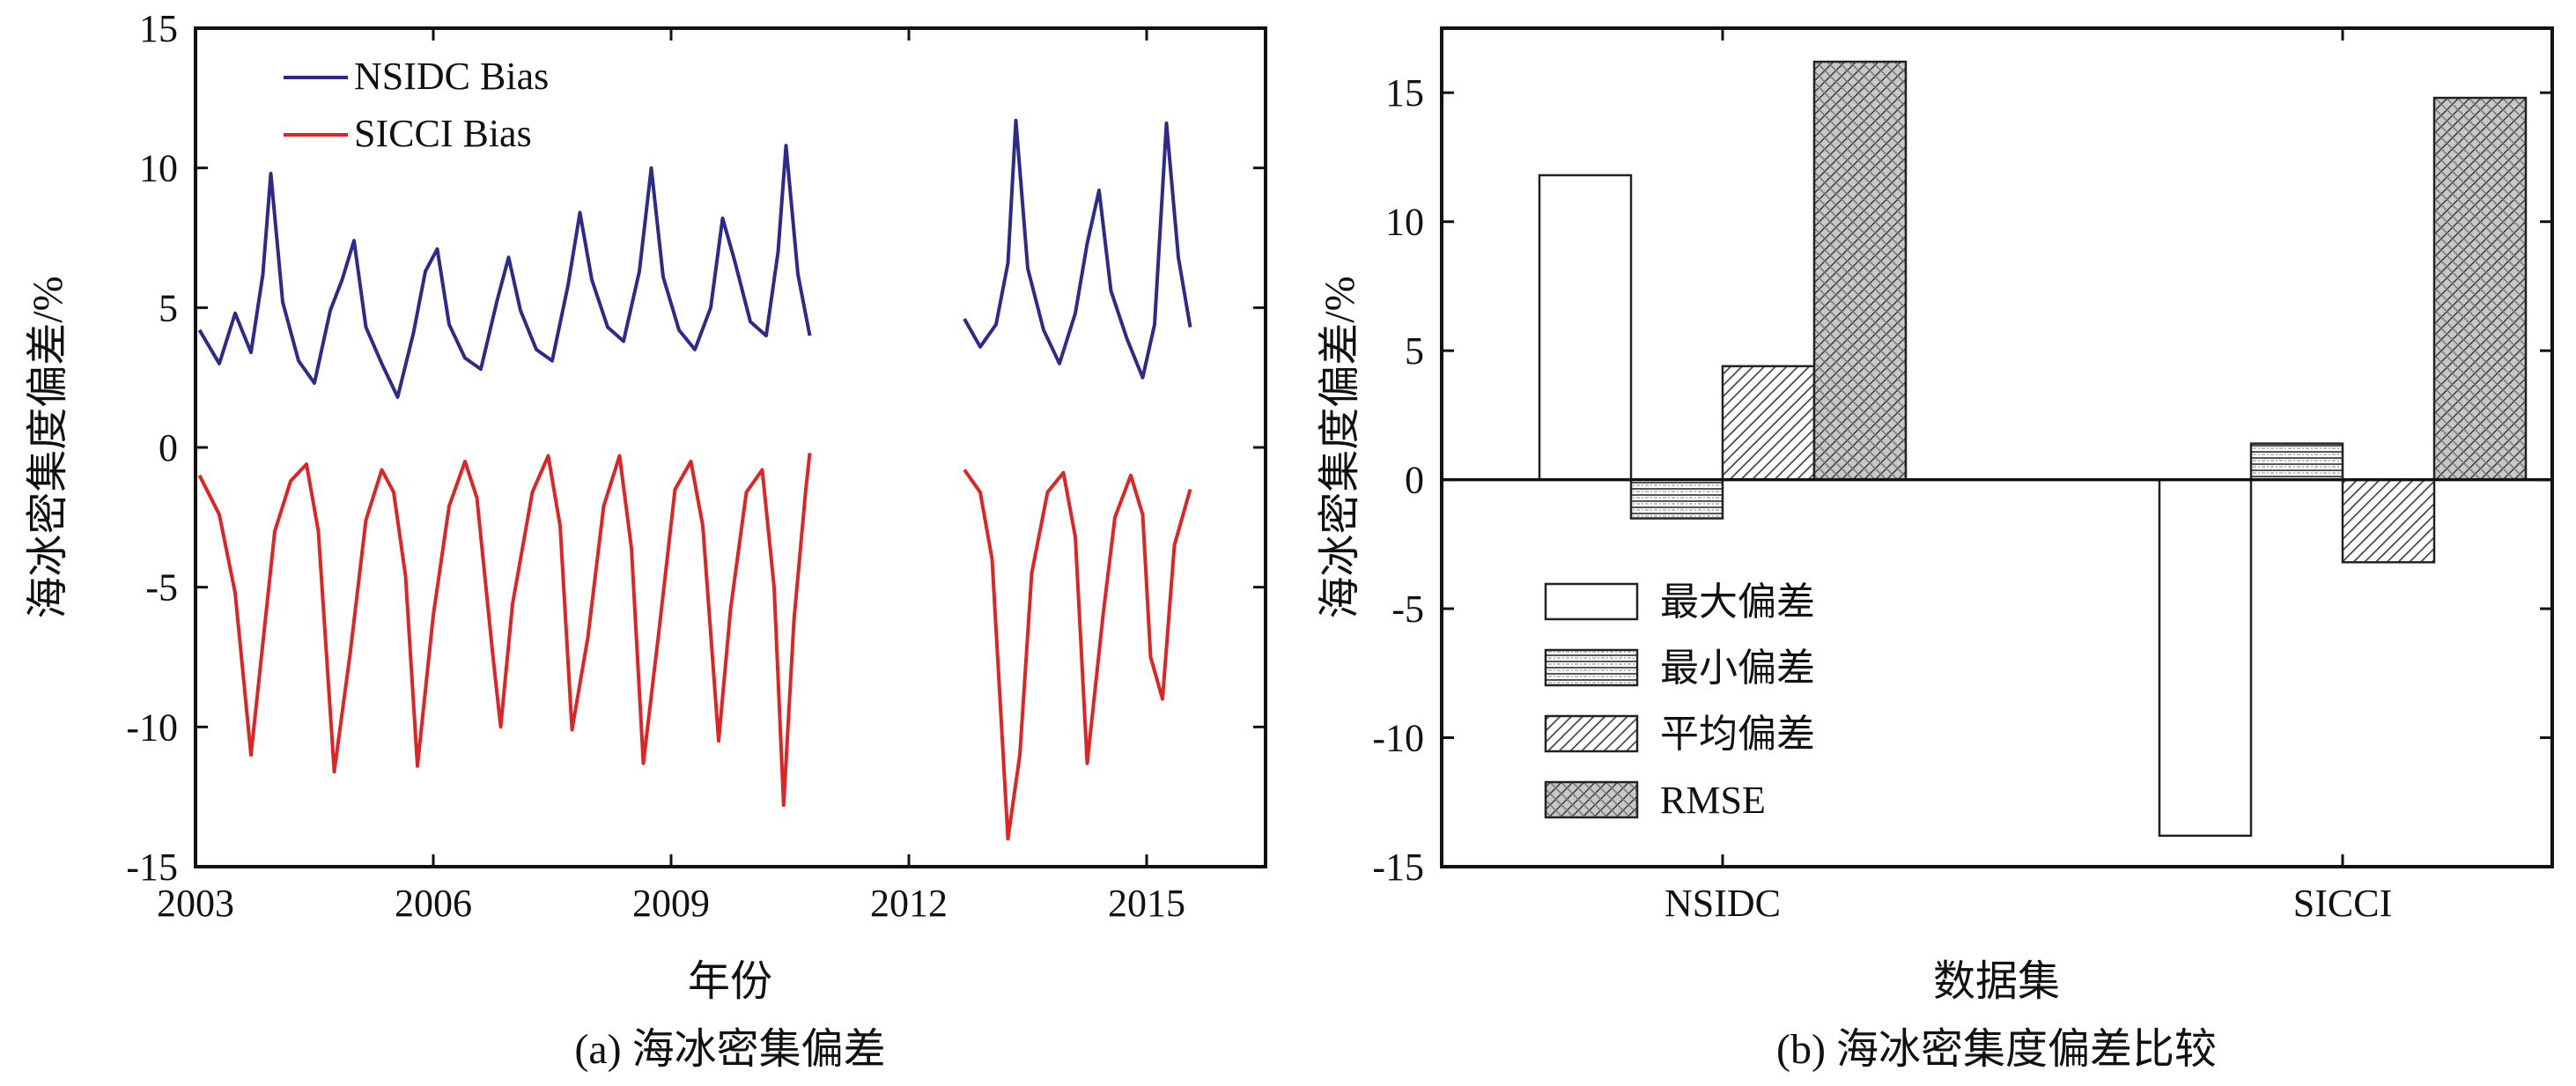 Image resolution: width=2576 pixels, height=1086 pixels. Describe the element at coordinates (909, 903) in the screenshot. I see `x-tick-label: 2012` at that location.